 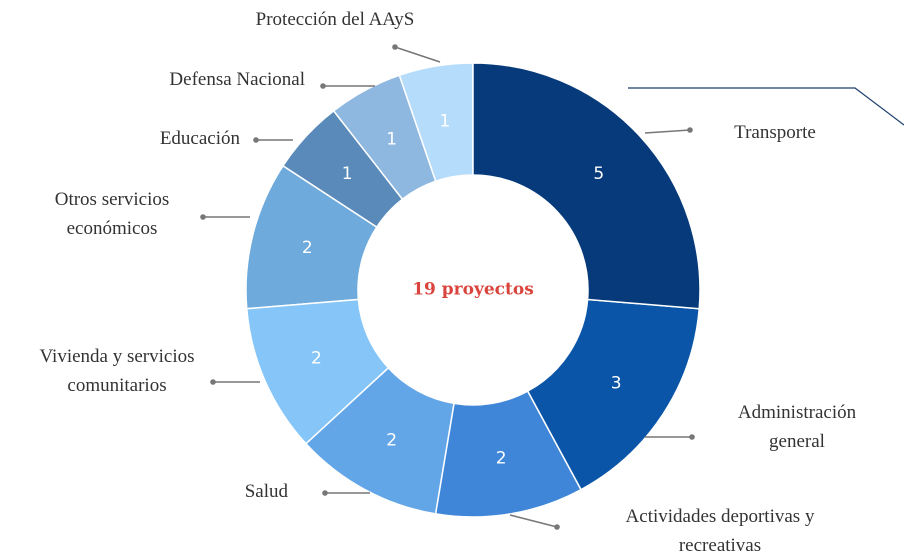 I want to click on category-label: Protección del AAyS, so click(x=335, y=19).